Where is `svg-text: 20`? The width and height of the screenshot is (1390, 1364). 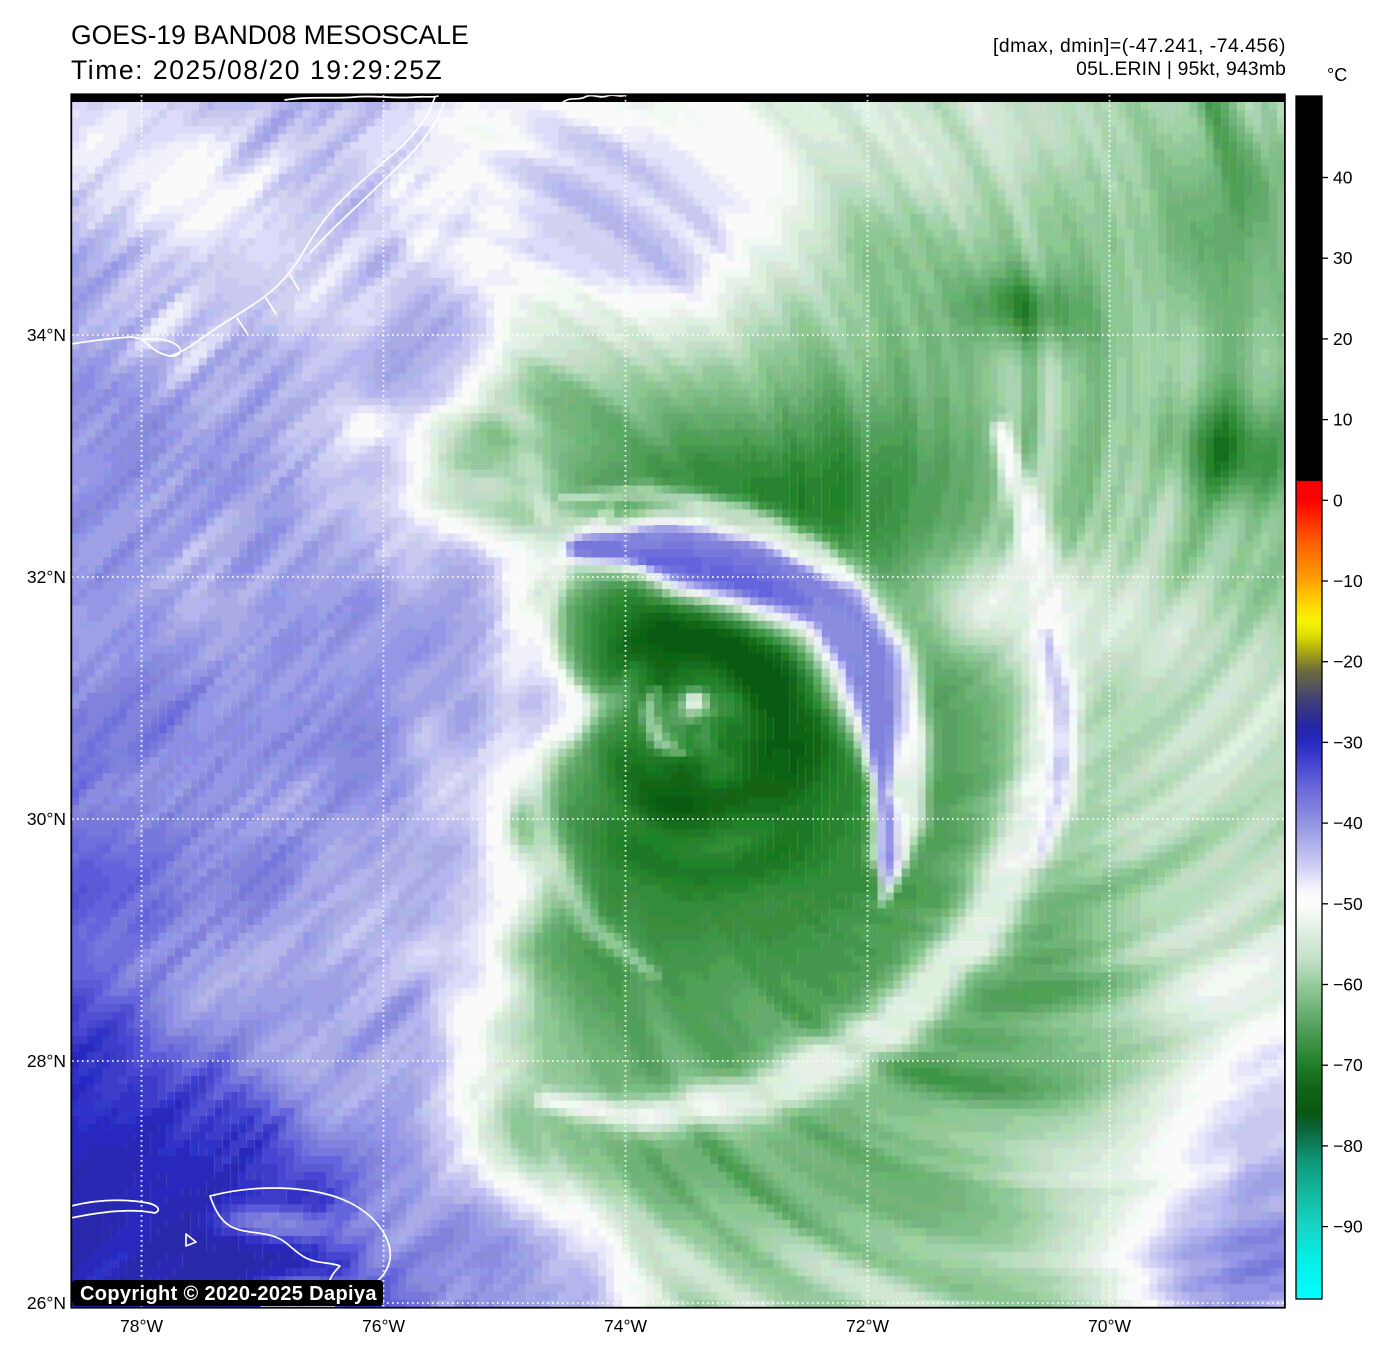 svg-text: 20 is located at coordinates (1343, 339).